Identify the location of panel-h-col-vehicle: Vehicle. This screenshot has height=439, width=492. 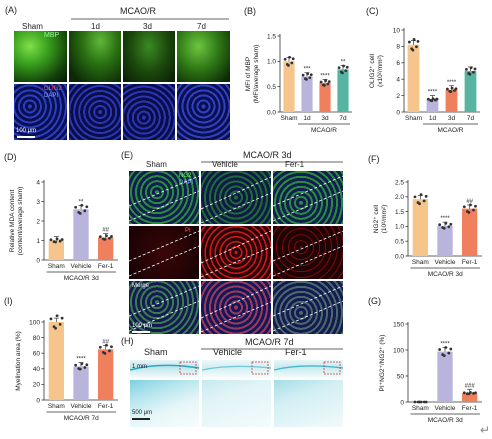
(228, 352).